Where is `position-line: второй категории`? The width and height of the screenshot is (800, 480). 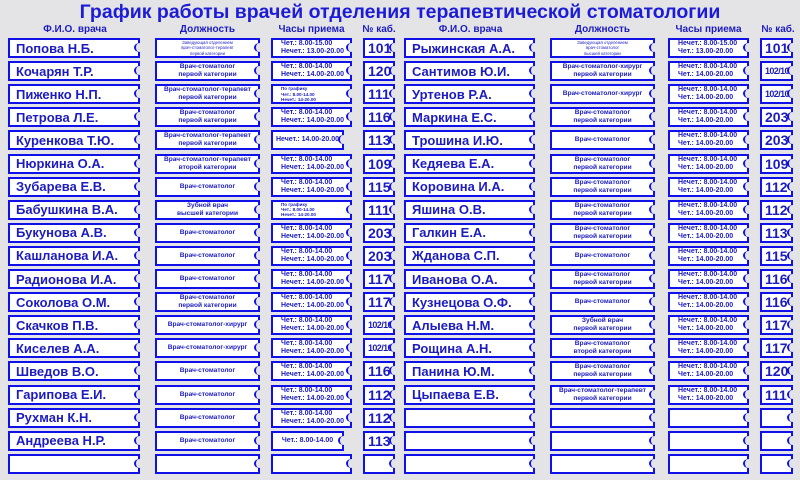
position-line: второй категории is located at coordinates (207, 167).